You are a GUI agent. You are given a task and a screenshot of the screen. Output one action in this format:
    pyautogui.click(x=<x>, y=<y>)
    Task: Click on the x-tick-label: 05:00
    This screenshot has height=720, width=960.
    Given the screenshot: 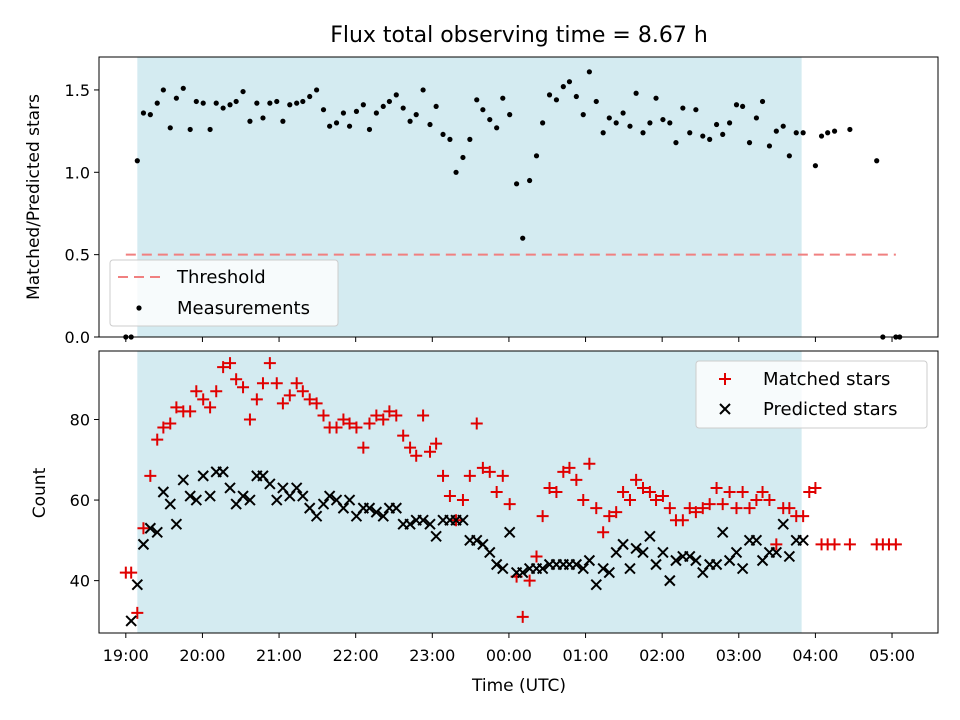 What is the action you would take?
    pyautogui.click(x=892, y=655)
    